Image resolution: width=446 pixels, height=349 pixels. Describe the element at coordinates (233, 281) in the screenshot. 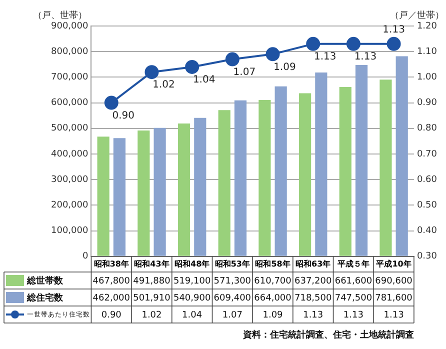

I see `data-label: 571,300` at that location.